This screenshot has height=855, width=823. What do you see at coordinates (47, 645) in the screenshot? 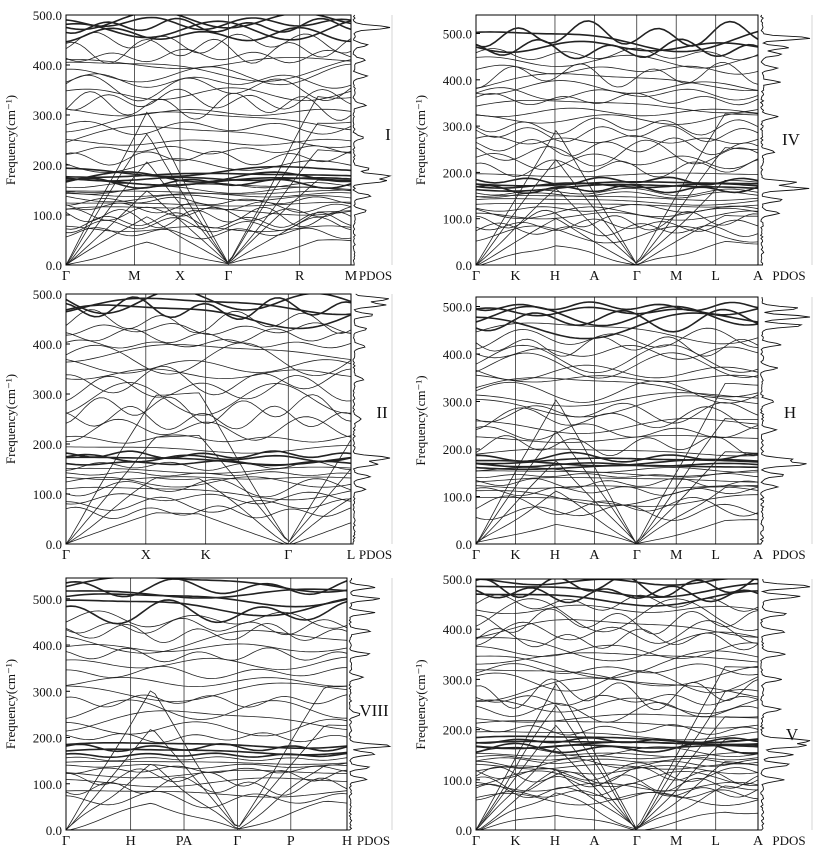
I see `y-tick-label: 400.0` at bounding box center [47, 645].